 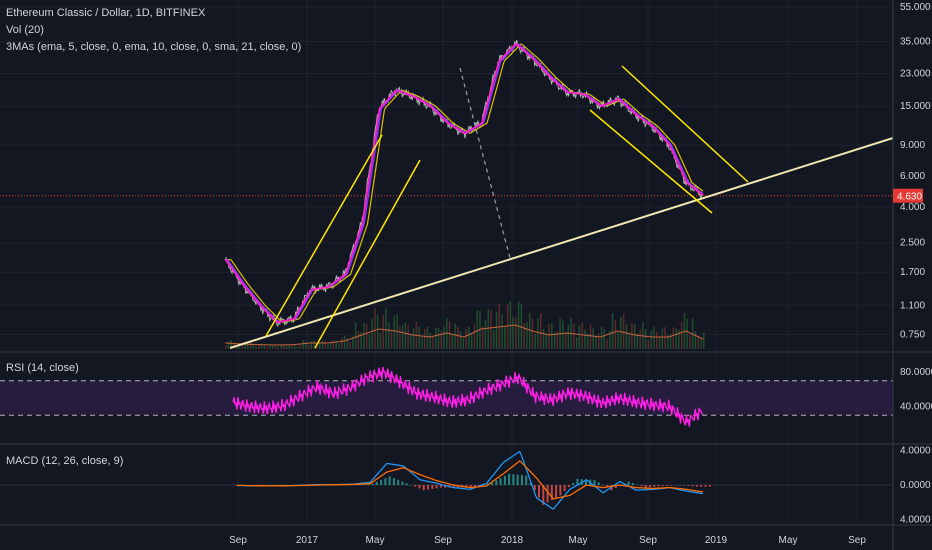 What do you see at coordinates (375, 540) in the screenshot?
I see `x-tick-label: May` at bounding box center [375, 540].